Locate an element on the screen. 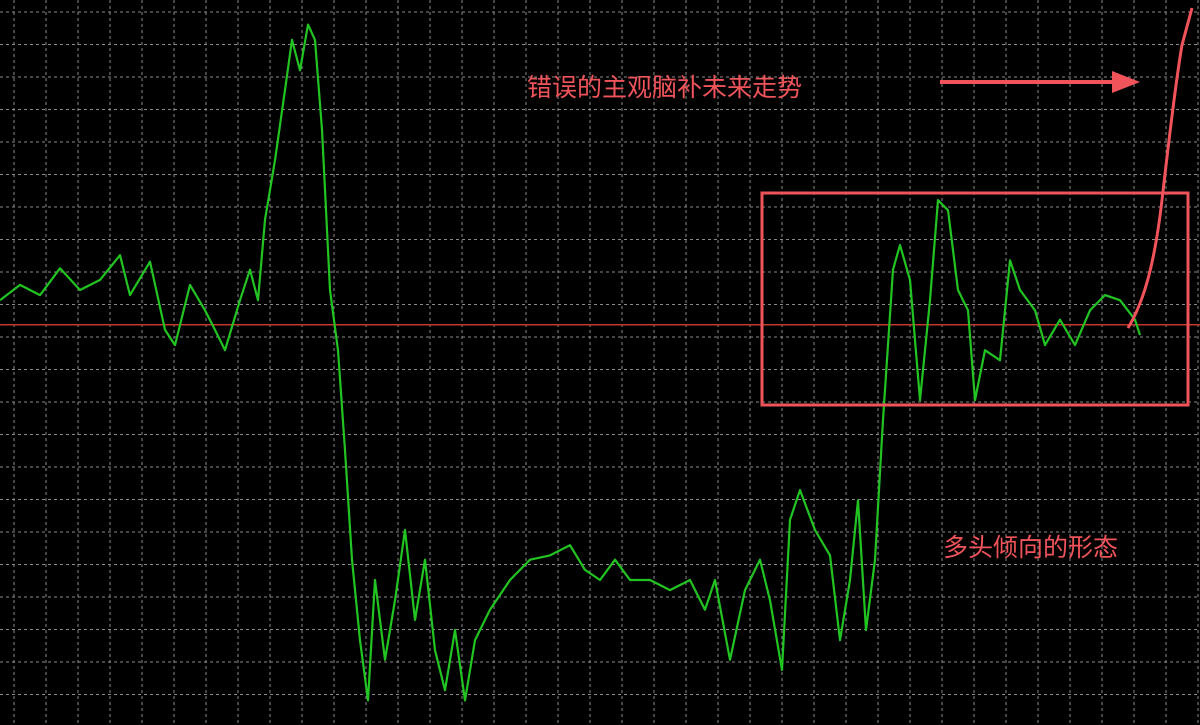  projected-trend-curve is located at coordinates (1160, 168).